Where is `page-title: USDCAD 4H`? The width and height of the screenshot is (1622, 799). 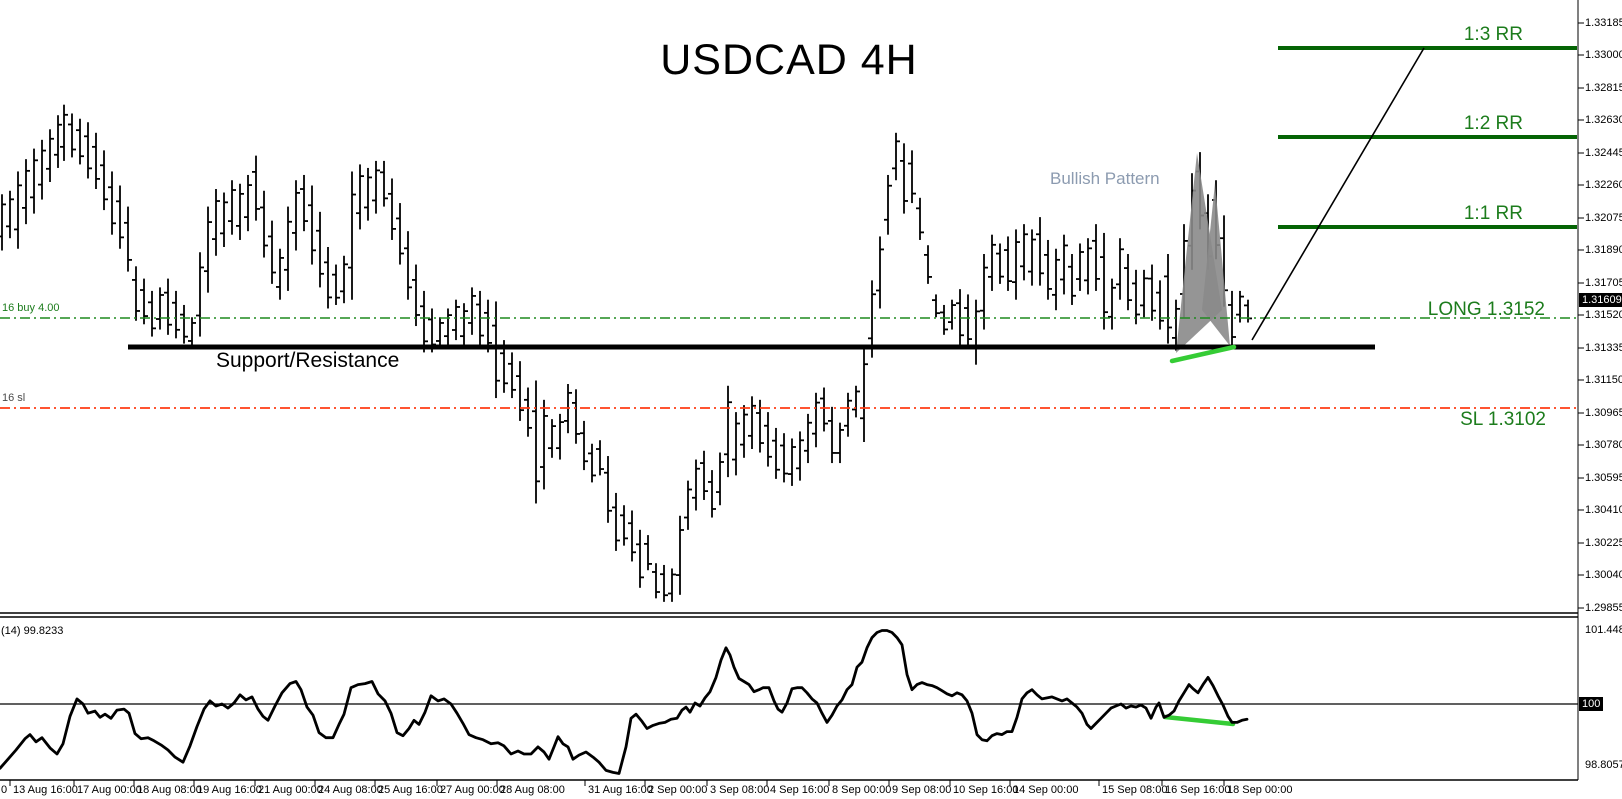
page-title: USDCAD 4H is located at coordinates (789, 60).